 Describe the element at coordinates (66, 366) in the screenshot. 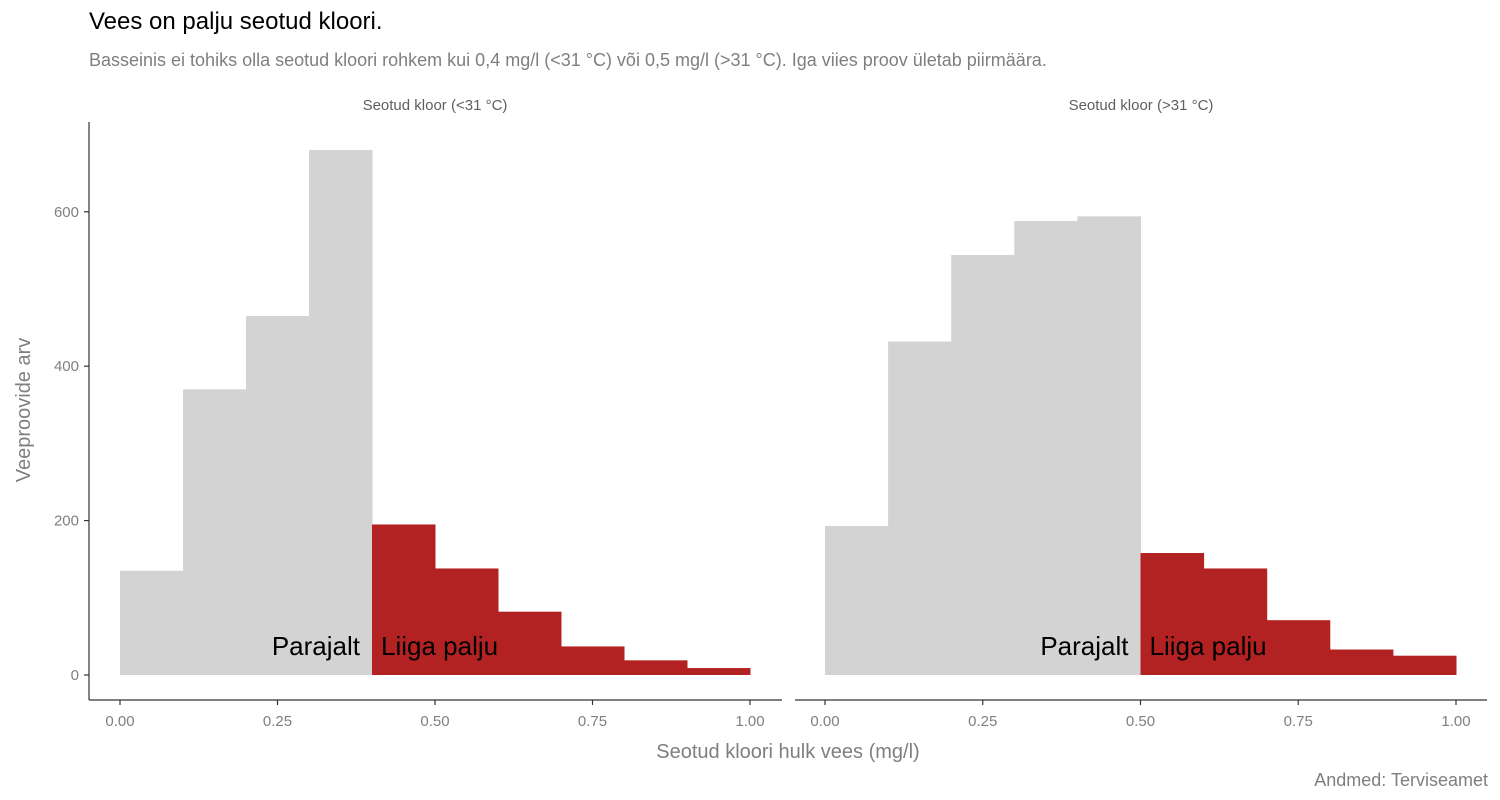

I see `y-tick-label: 400` at that location.